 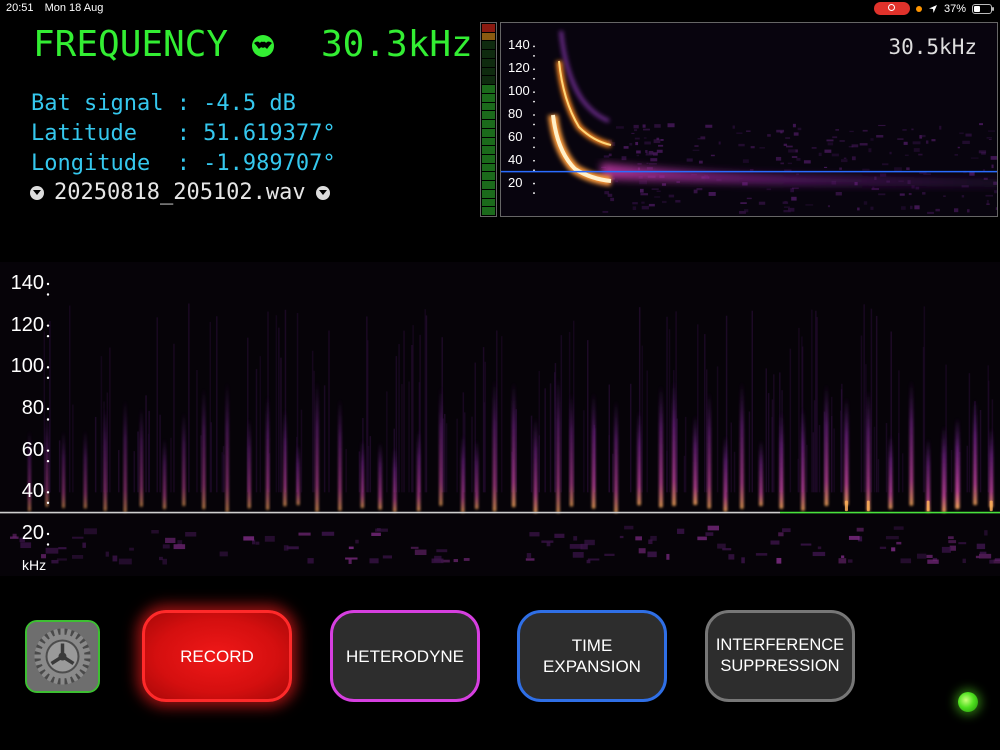 What do you see at coordinates (58, 8) in the screenshot?
I see `status-left: 20:51 Mon 18 Aug` at bounding box center [58, 8].